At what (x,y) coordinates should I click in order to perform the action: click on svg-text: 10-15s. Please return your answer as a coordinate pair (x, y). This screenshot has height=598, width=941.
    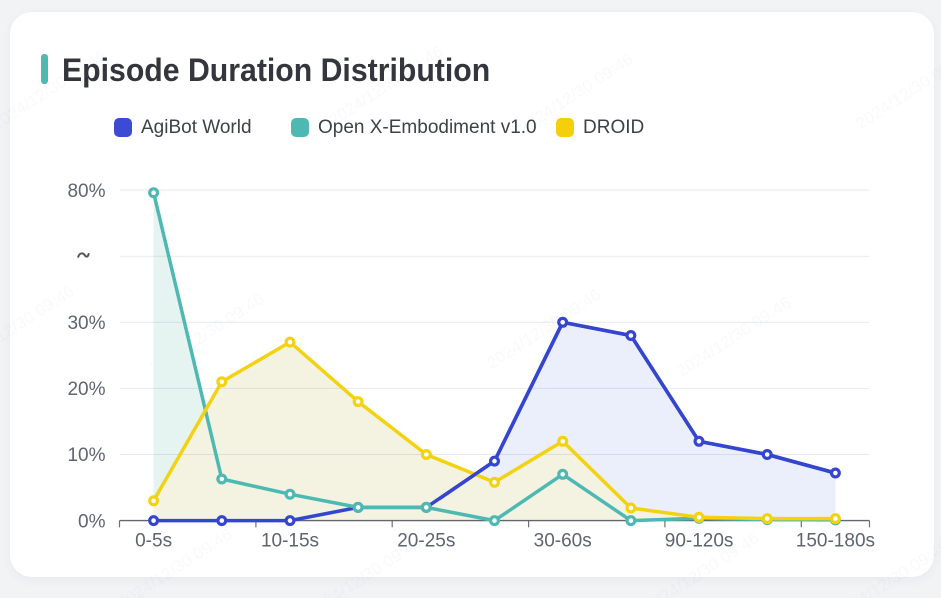
    Looking at the image, I should click on (290, 541).